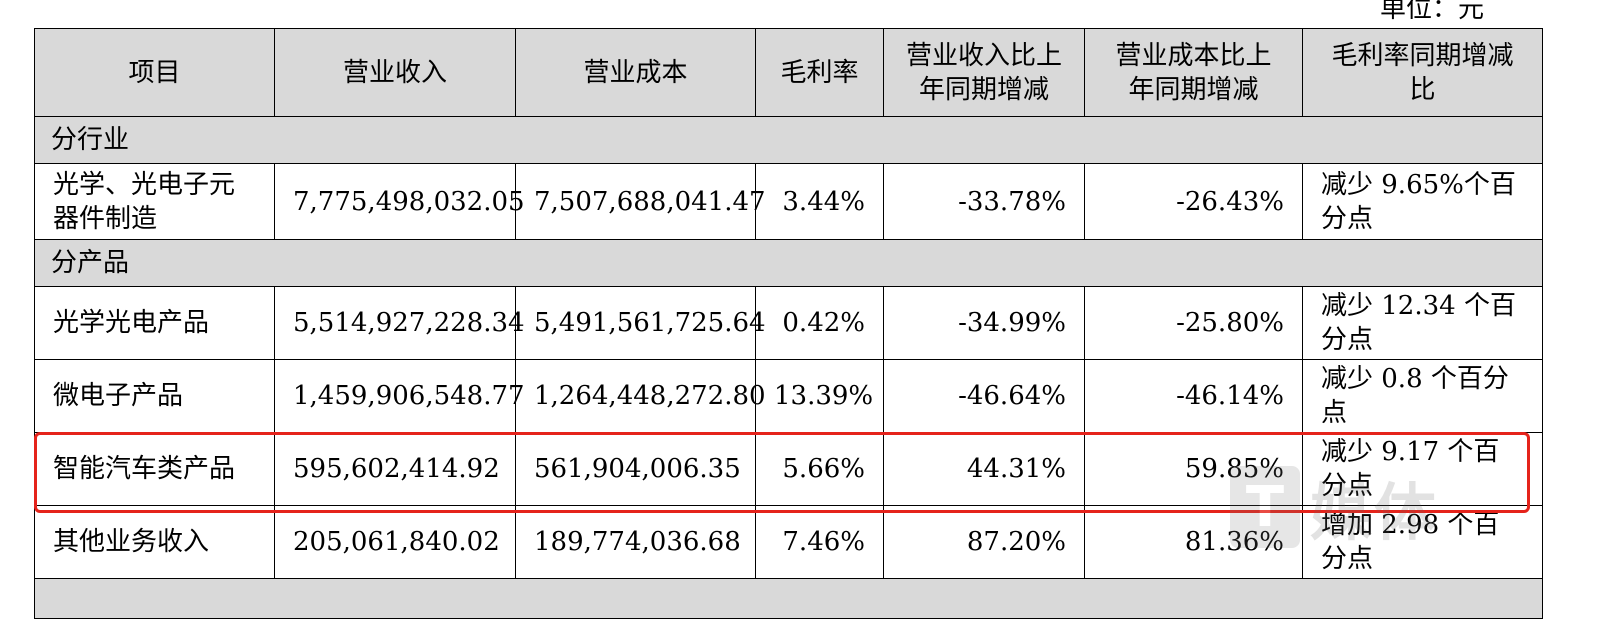  Describe the element at coordinates (399, 201) in the screenshot. I see `row-revenue: 7,775,498,032.05` at that location.